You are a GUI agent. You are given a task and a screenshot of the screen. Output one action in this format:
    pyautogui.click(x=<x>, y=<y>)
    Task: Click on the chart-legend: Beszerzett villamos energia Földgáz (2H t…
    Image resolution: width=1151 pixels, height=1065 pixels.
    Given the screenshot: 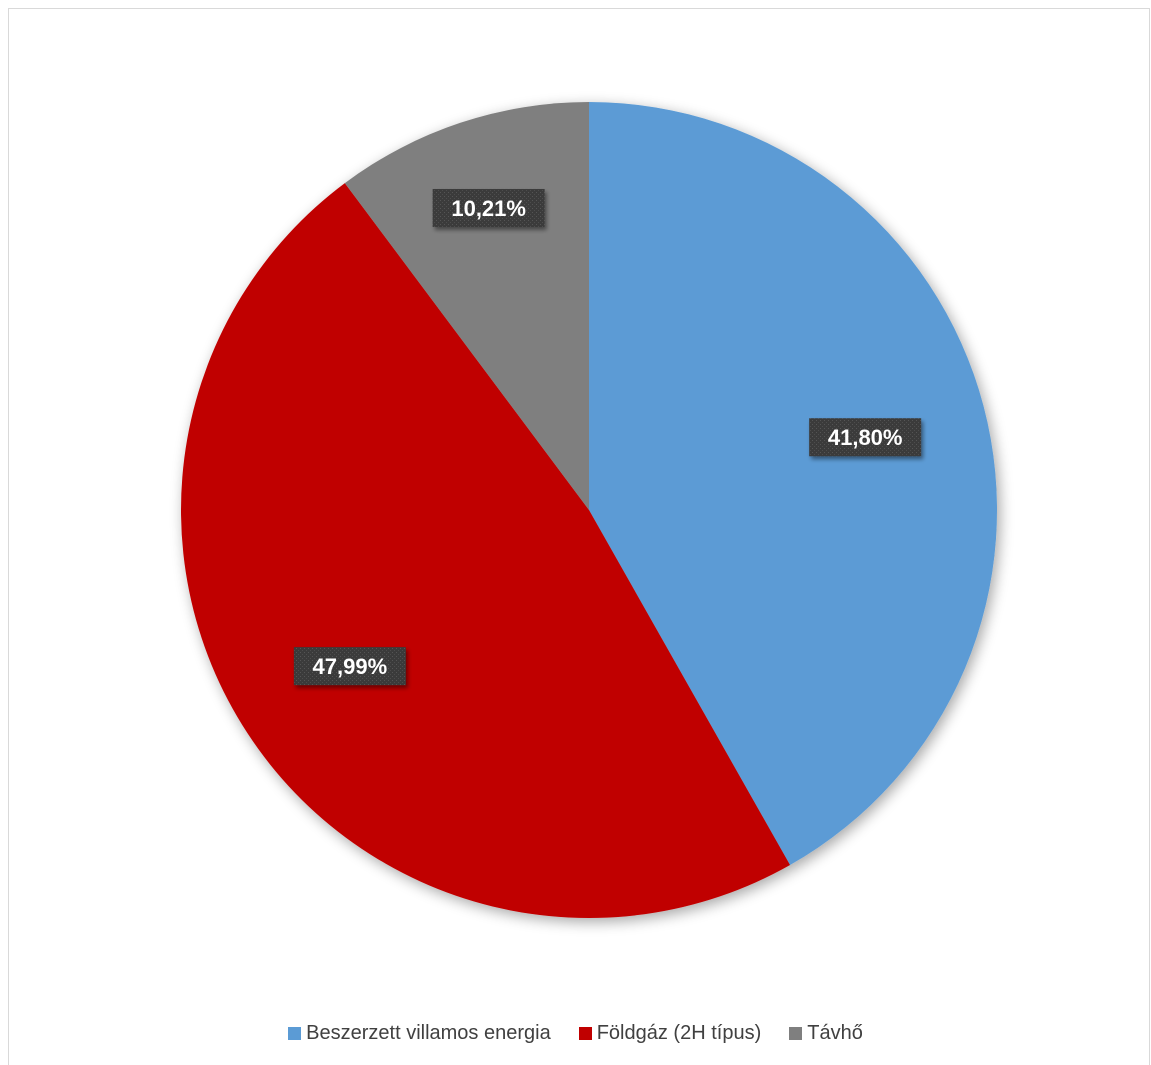 What is the action you would take?
    pyautogui.click(x=575, y=1033)
    